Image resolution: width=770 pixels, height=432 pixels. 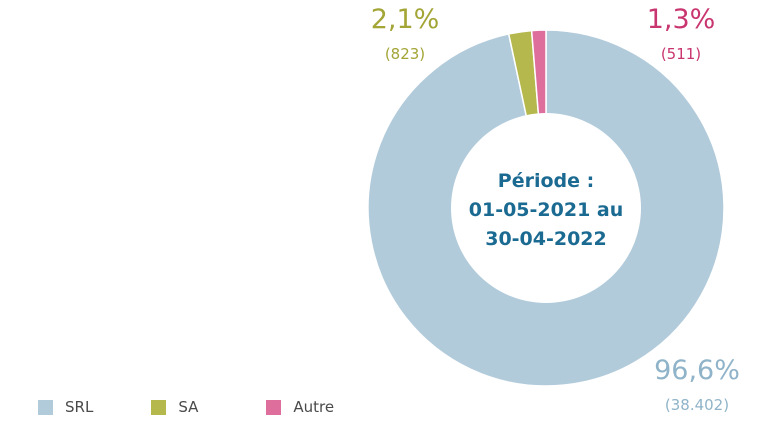 What do you see at coordinates (405, 54) in the screenshot?
I see `sa-count-label: (823)` at bounding box center [405, 54].